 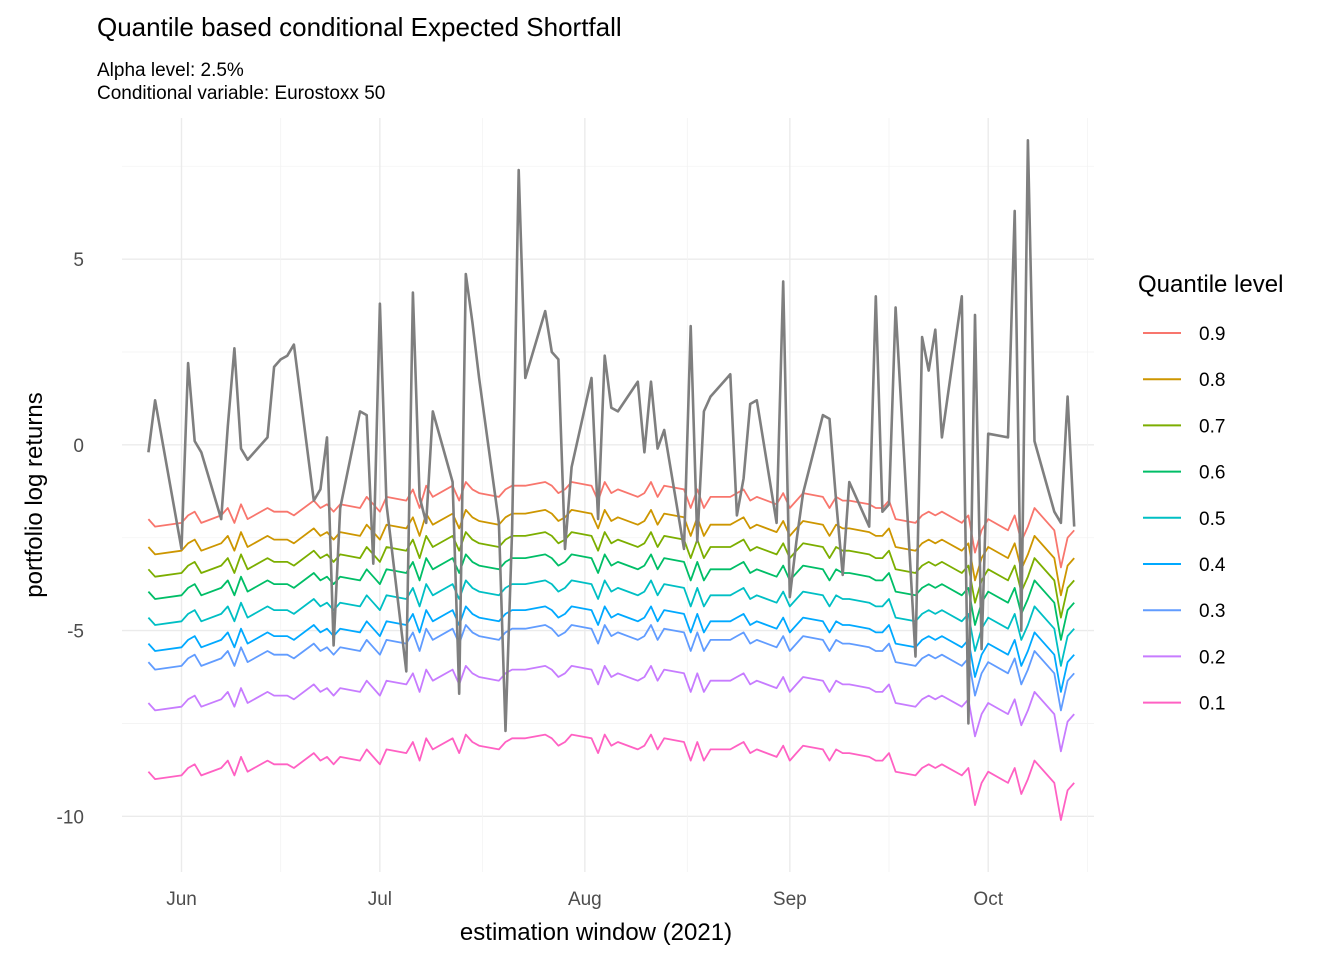 I want to click on chart-subtitle-line-1: Alpha level: 2.5%, so click(x=170, y=70).